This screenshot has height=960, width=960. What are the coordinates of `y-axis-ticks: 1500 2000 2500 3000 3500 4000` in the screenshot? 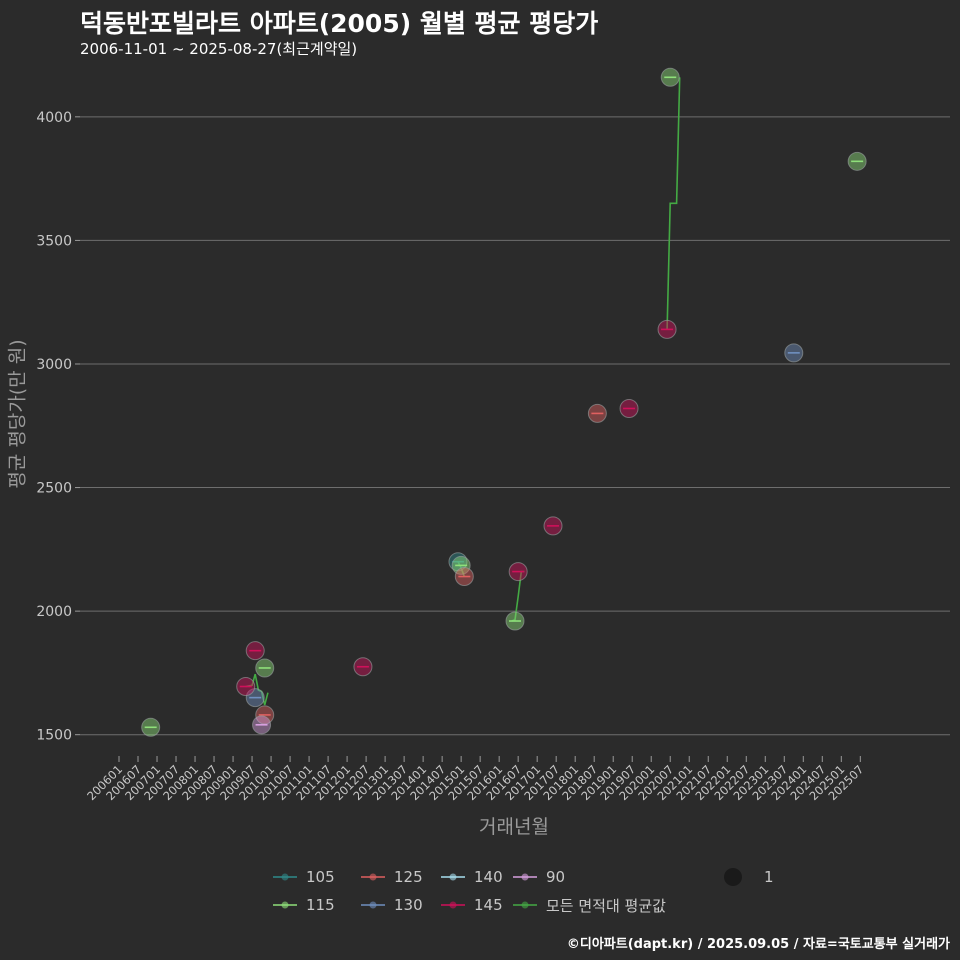 It's located at (58, 427).